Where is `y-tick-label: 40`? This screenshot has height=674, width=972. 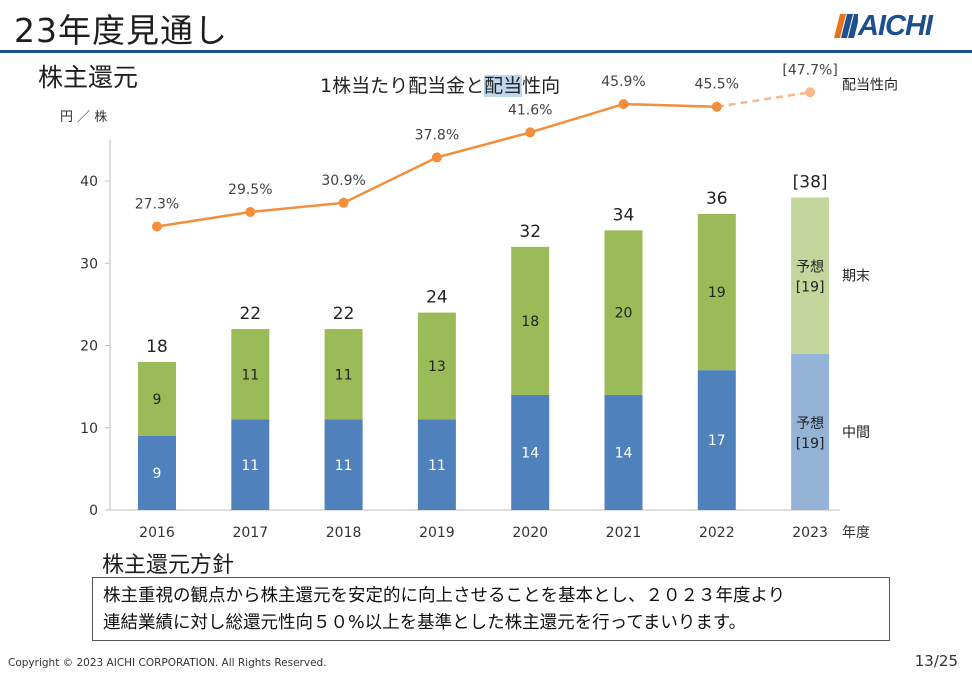 y-tick-label: 40 is located at coordinates (89, 182).